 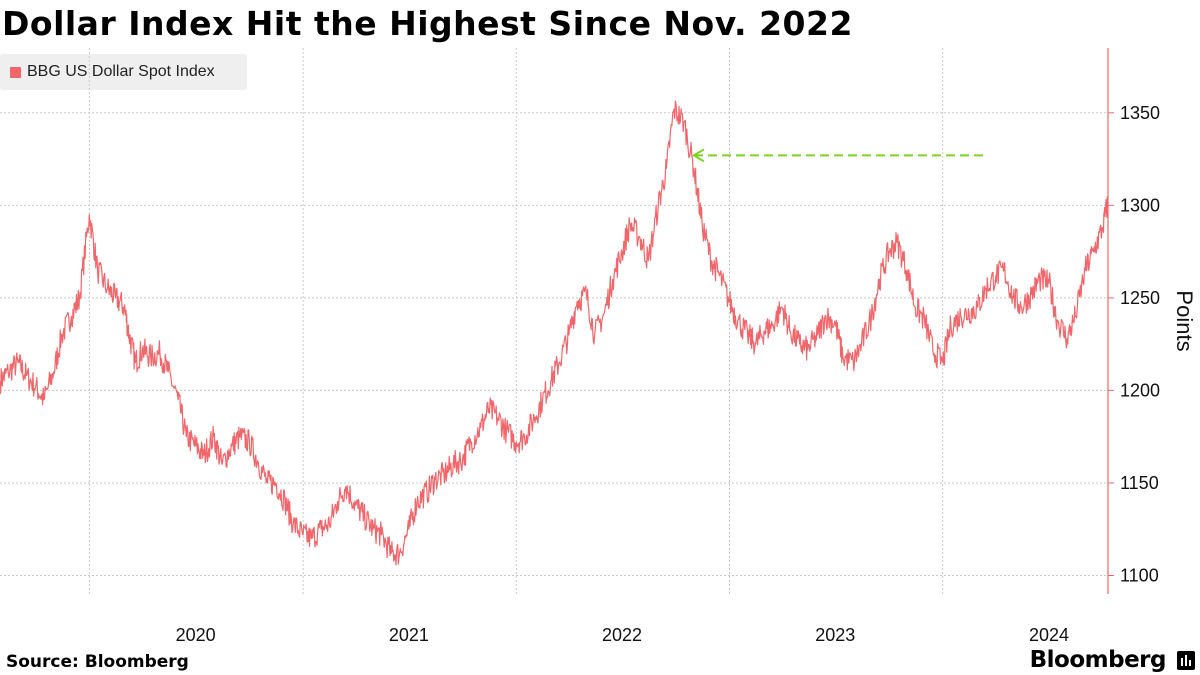 I want to click on x-tick-label: 2024, so click(x=1049, y=635).